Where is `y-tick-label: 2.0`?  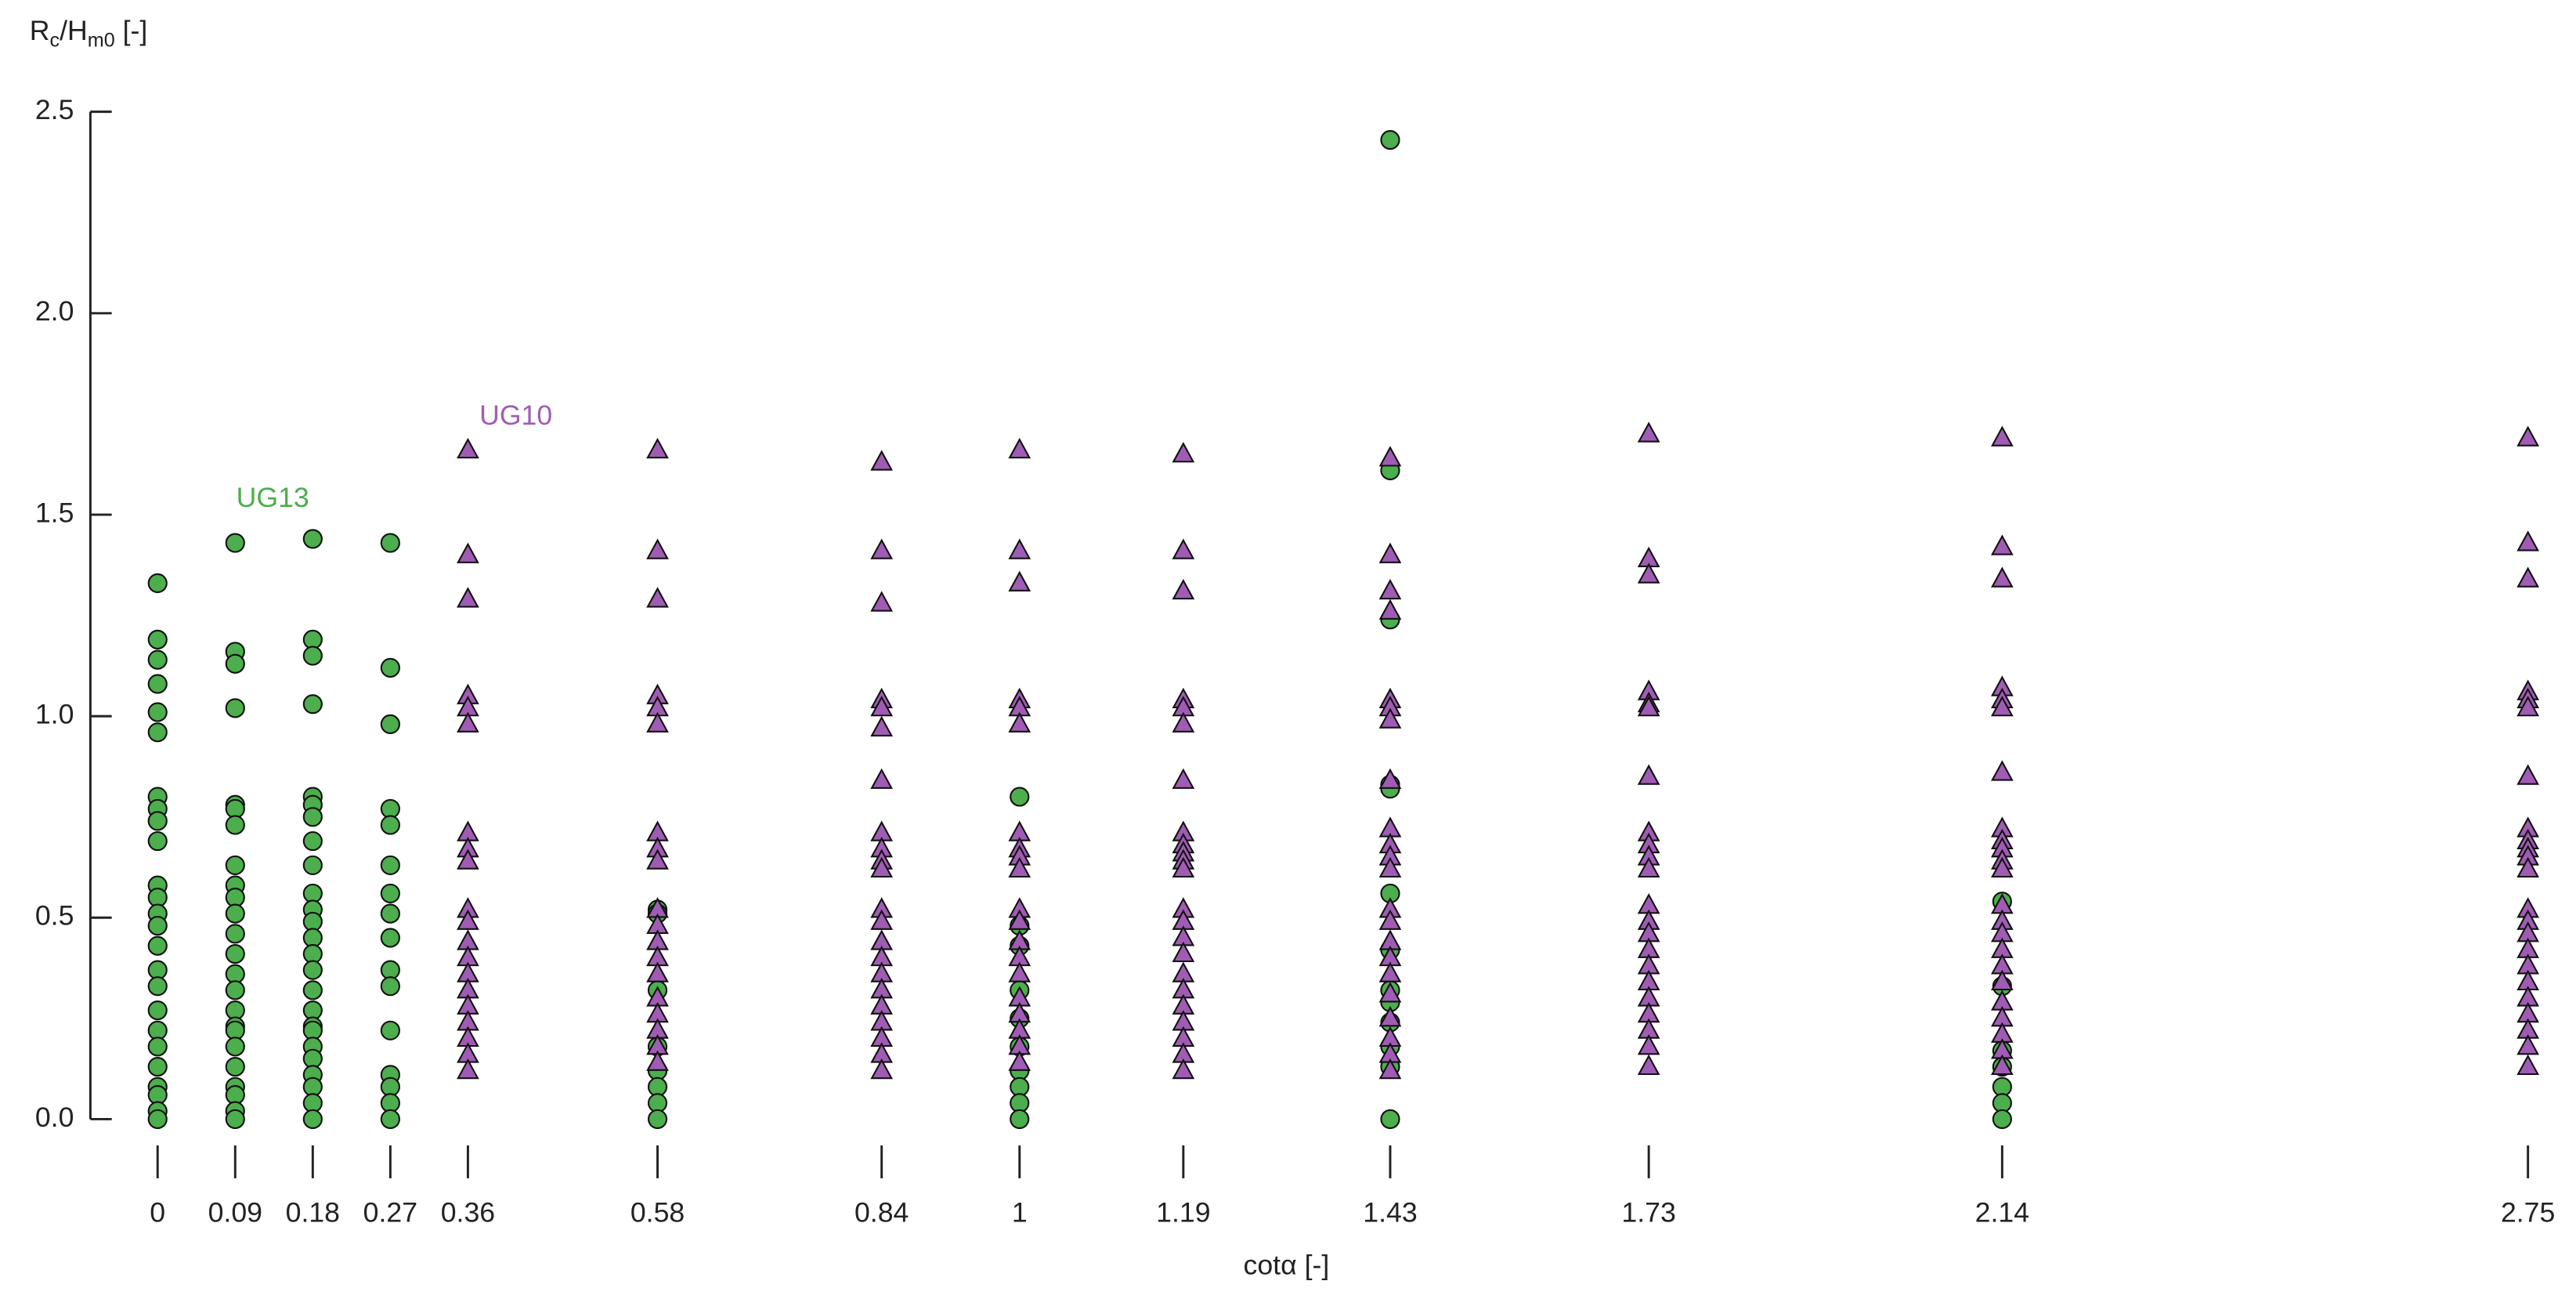
y-tick-label: 2.0 is located at coordinates (54, 311).